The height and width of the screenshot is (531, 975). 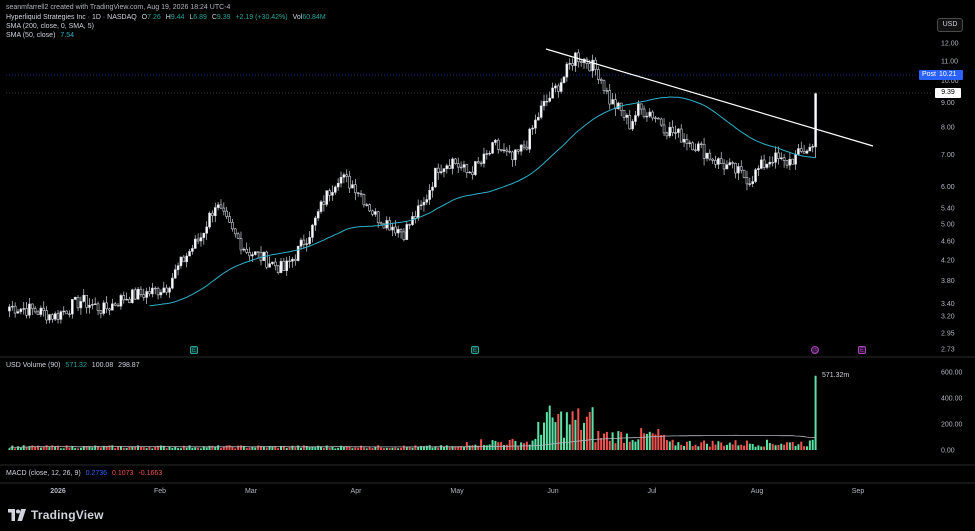 What do you see at coordinates (948, 155) in the screenshot?
I see `price-tick-label: 7.00` at bounding box center [948, 155].